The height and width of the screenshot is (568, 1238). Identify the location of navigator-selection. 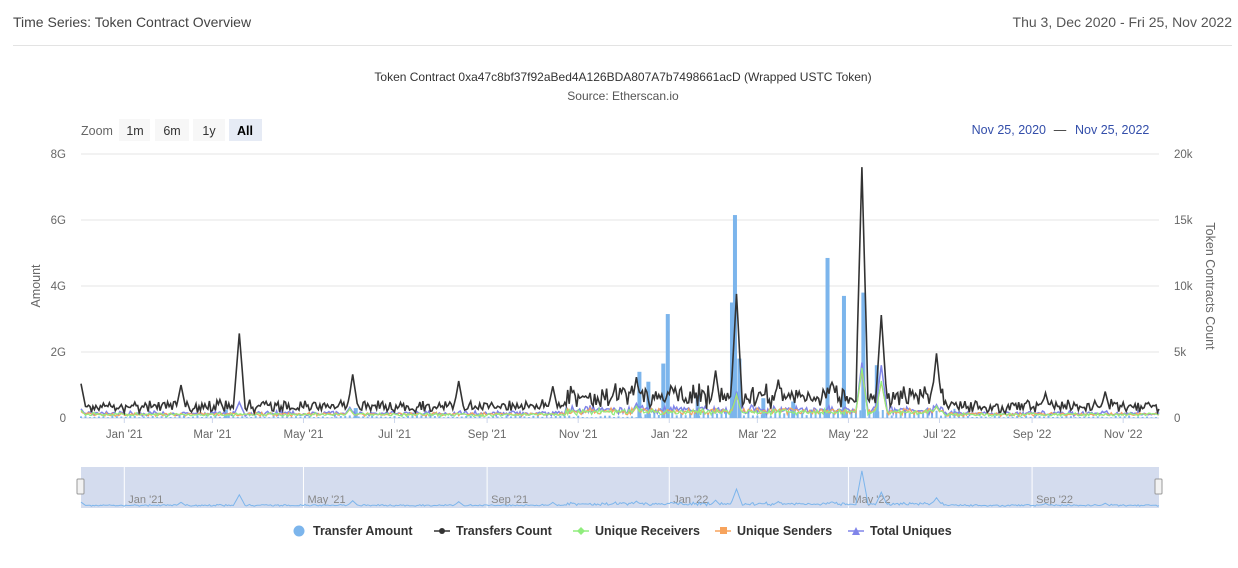
(620, 487).